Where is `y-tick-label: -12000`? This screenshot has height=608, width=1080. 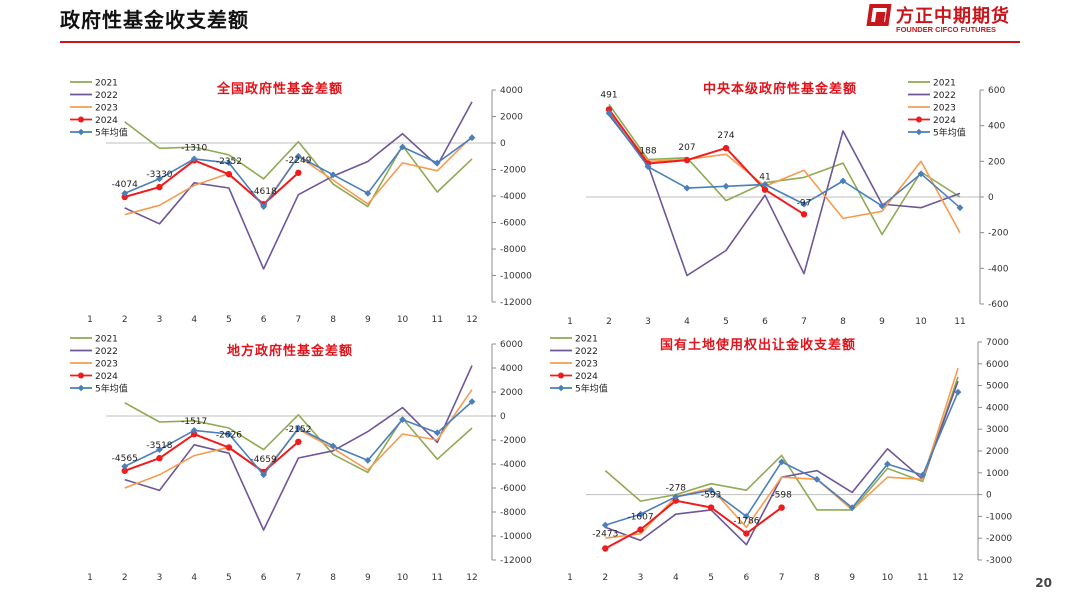
y-tick-label: -12000 is located at coordinates (516, 561).